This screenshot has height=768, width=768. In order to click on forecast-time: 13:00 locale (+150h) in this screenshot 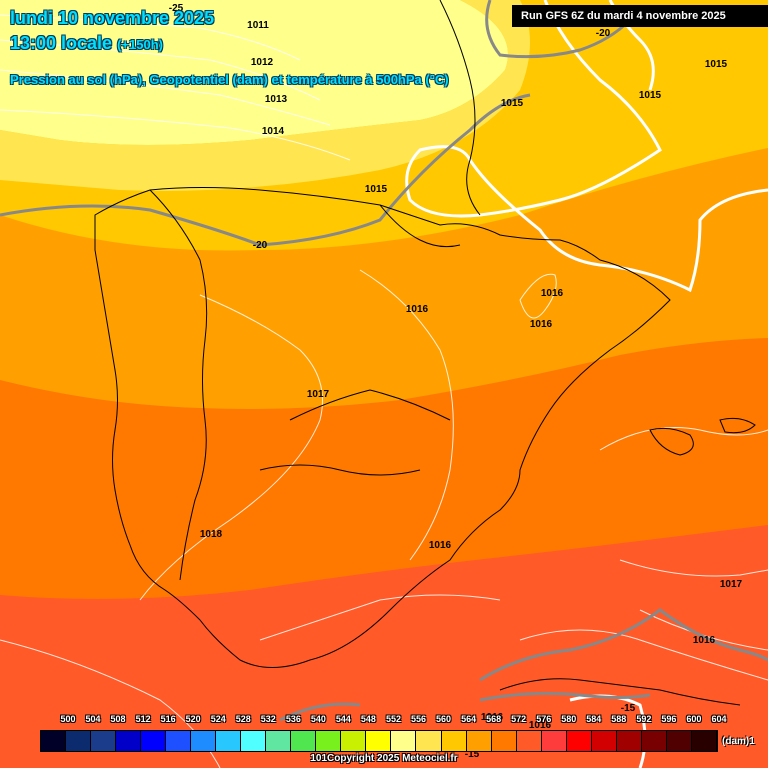, I will do `click(86, 43)`.